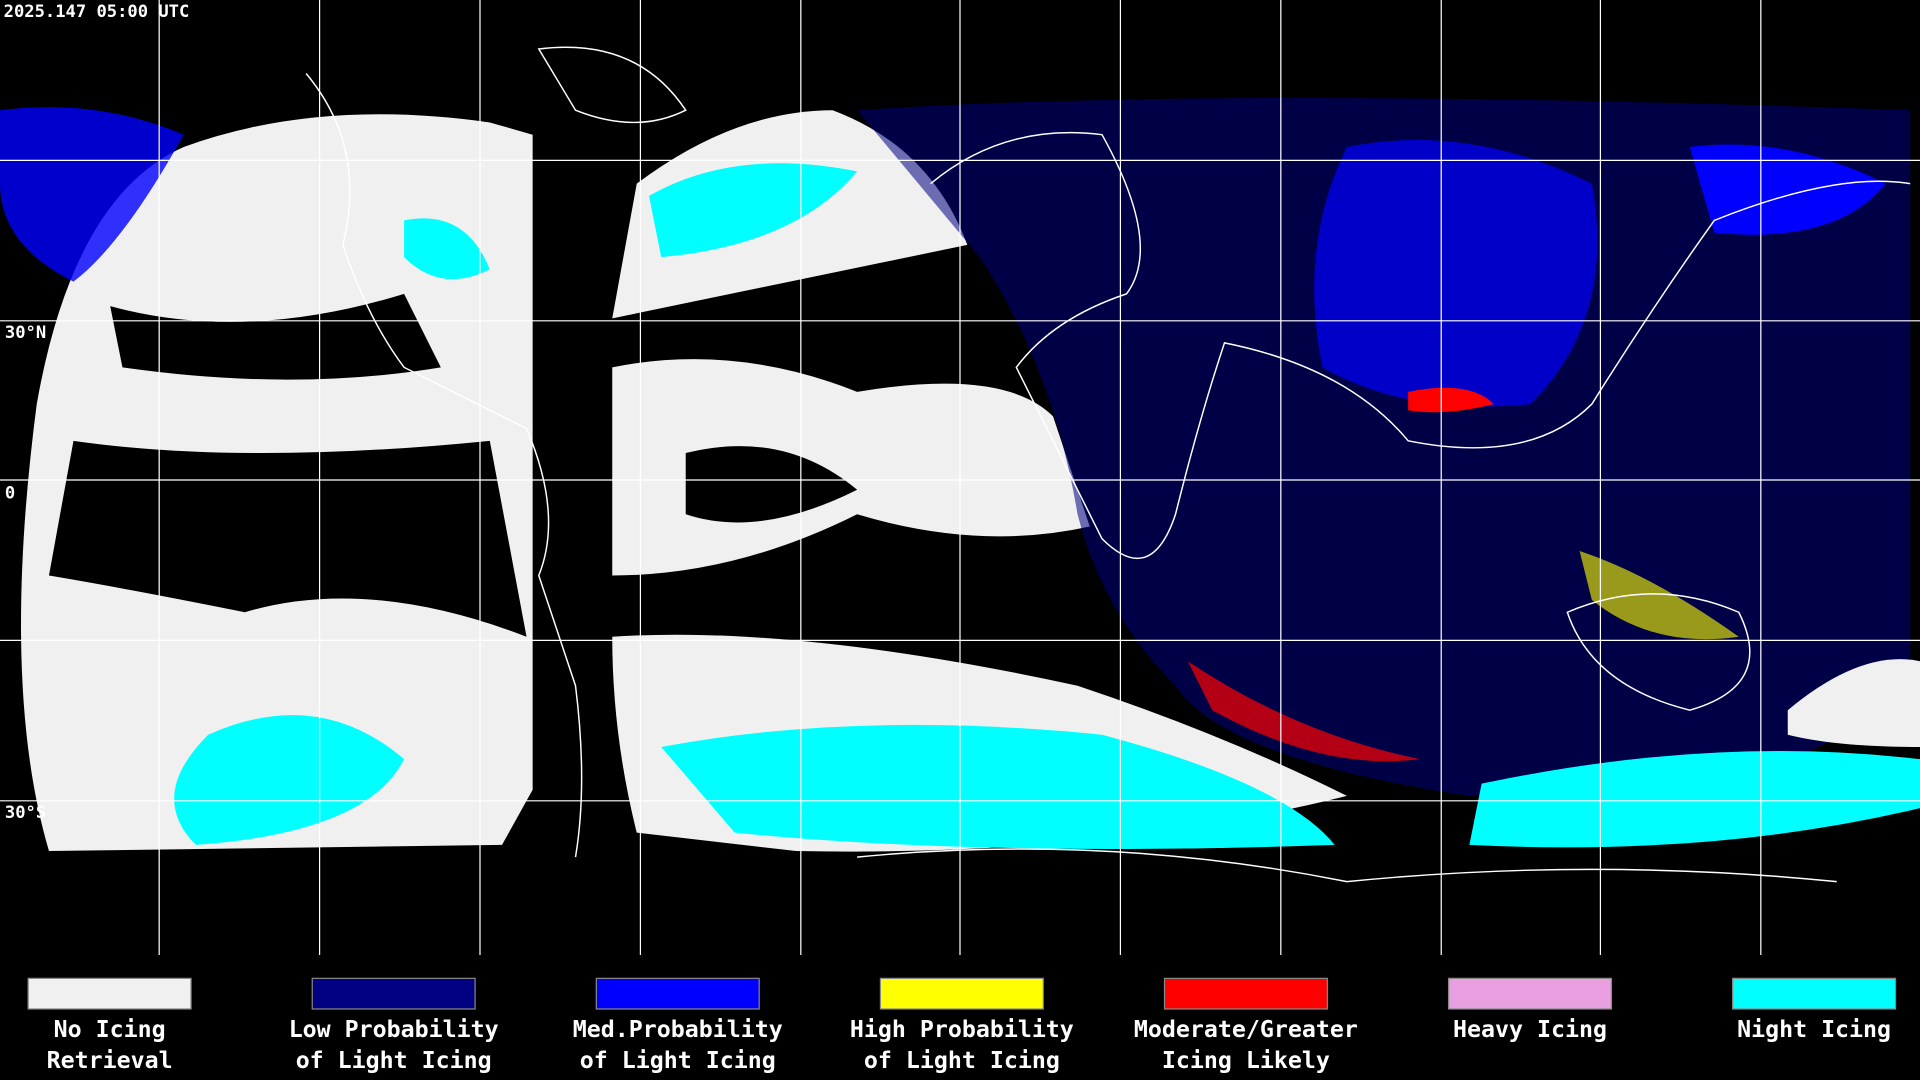  What do you see at coordinates (1530, 1029) in the screenshot?
I see `legend-label: Heavy Icing` at bounding box center [1530, 1029].